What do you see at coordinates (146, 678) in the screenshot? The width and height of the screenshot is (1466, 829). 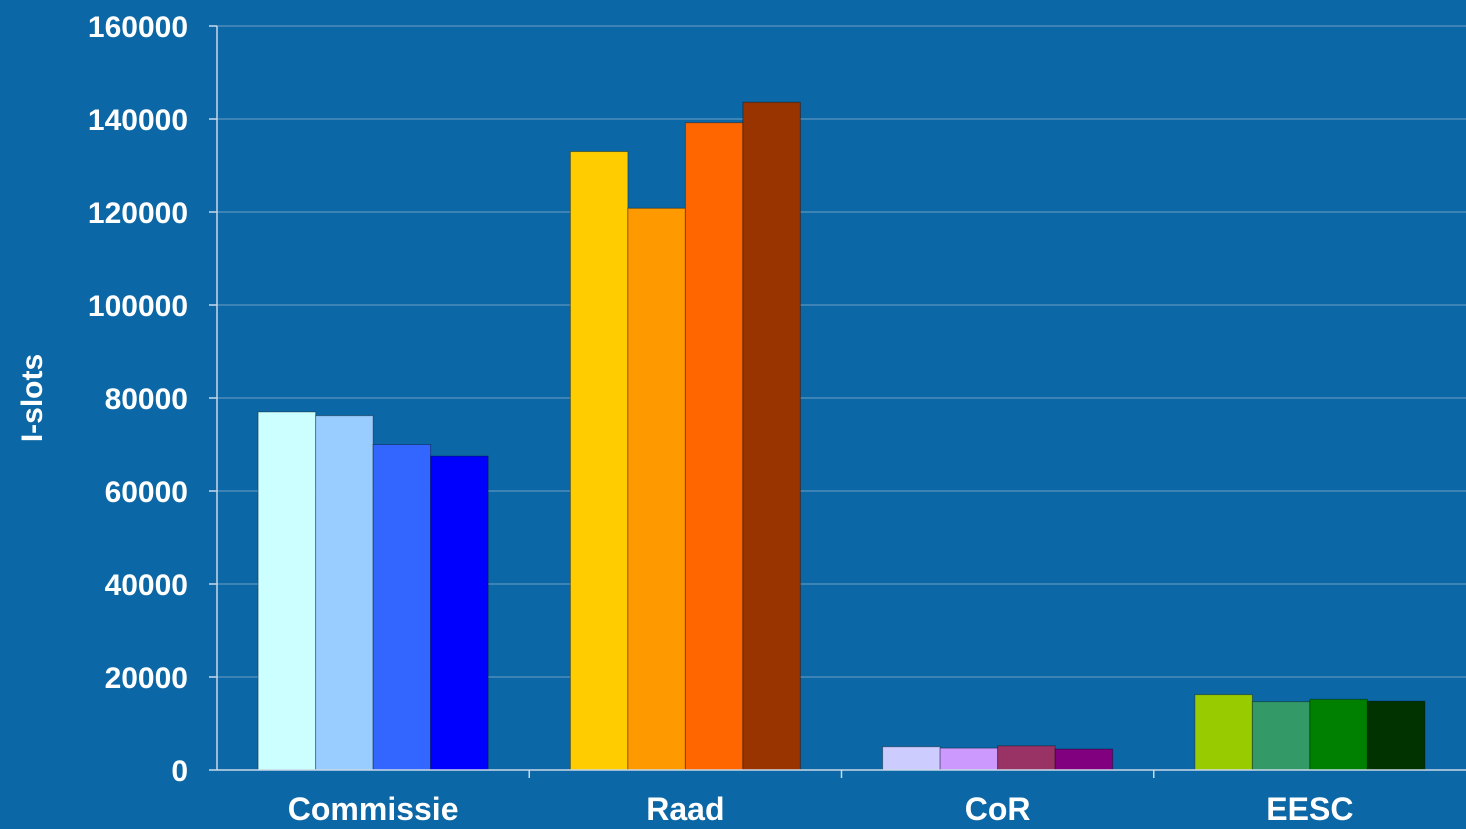 I see `y-tick-label: 20000` at bounding box center [146, 678].